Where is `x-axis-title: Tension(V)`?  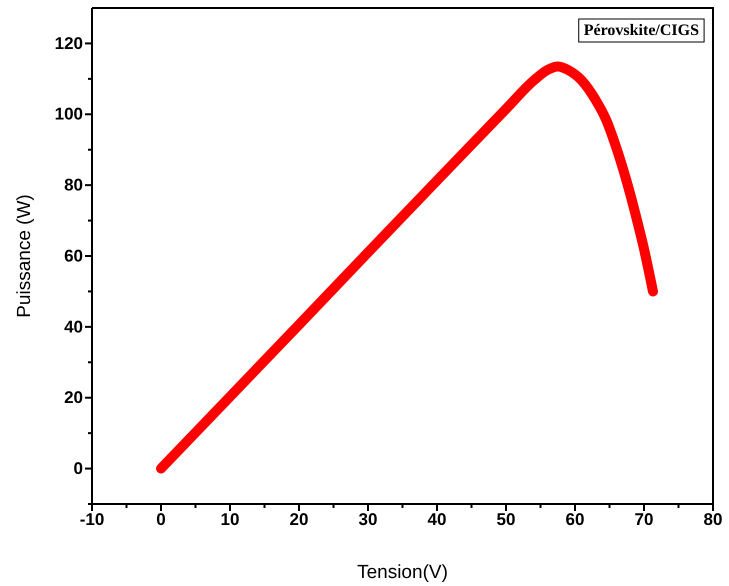 x-axis-title: Tension(V) is located at coordinates (402, 572).